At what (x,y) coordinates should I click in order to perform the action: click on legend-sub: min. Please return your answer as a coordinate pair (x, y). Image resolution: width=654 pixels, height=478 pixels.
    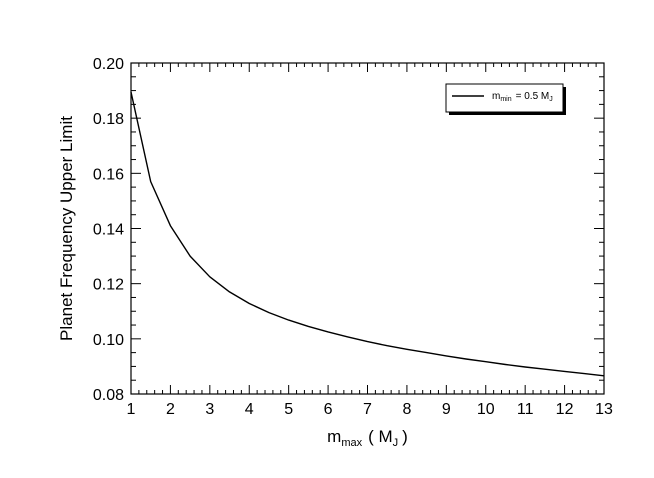
    Looking at the image, I should click on (505, 99).